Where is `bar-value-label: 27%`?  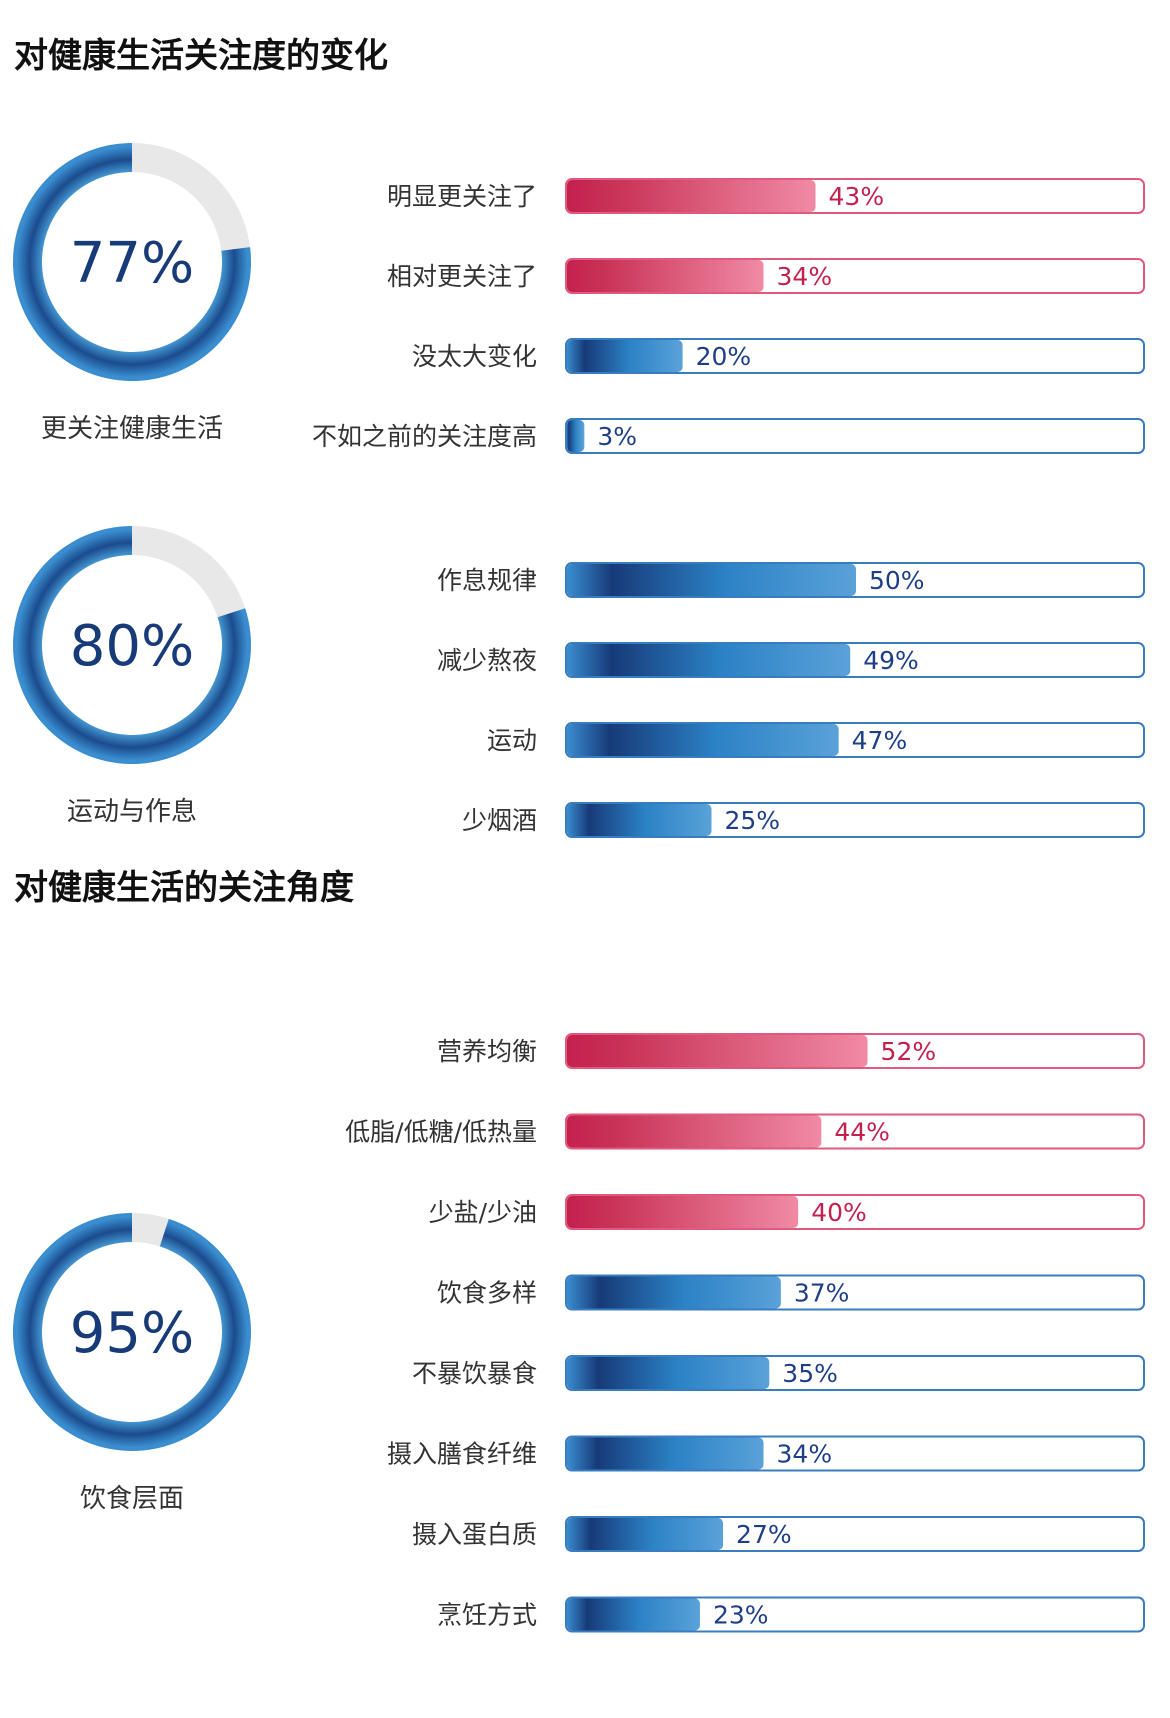 bar-value-label: 27% is located at coordinates (764, 1534).